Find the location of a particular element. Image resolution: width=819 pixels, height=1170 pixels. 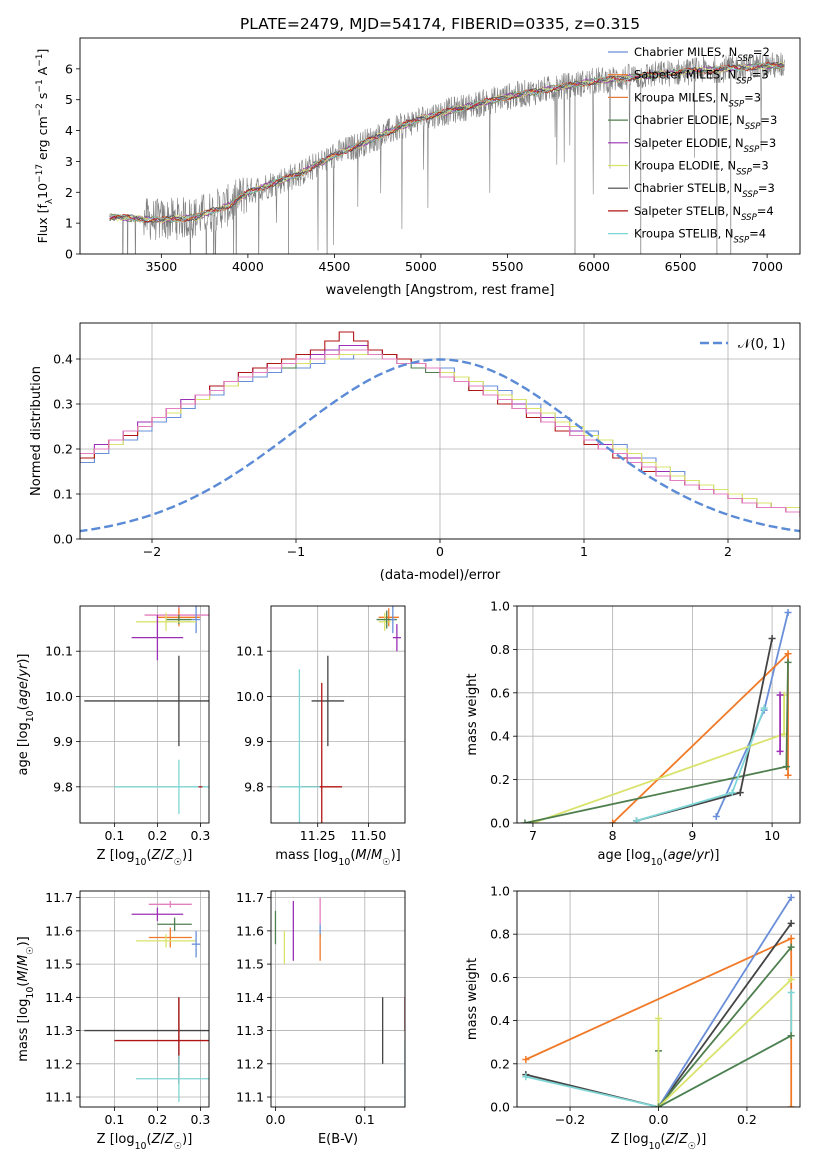

legend-label: Kroupa ELODIE, NSSP=3 is located at coordinates (701, 168).